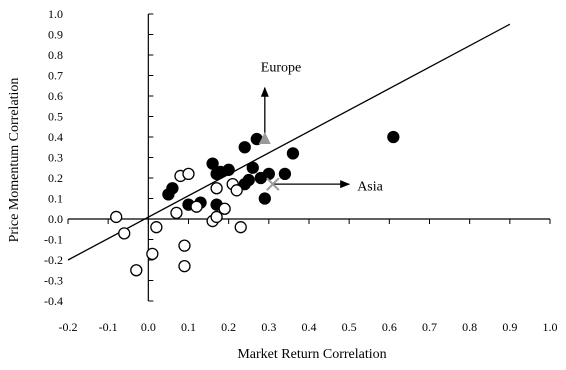  I want to click on x-axis-title: Market Return Correlation, so click(311, 354).